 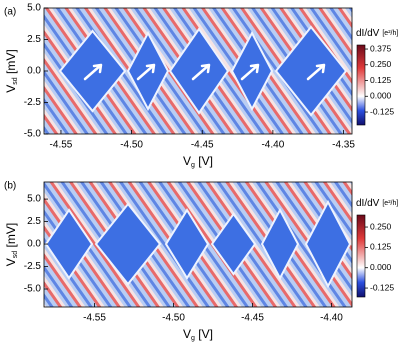 I want to click on panel-label: (b), so click(x=10, y=186).